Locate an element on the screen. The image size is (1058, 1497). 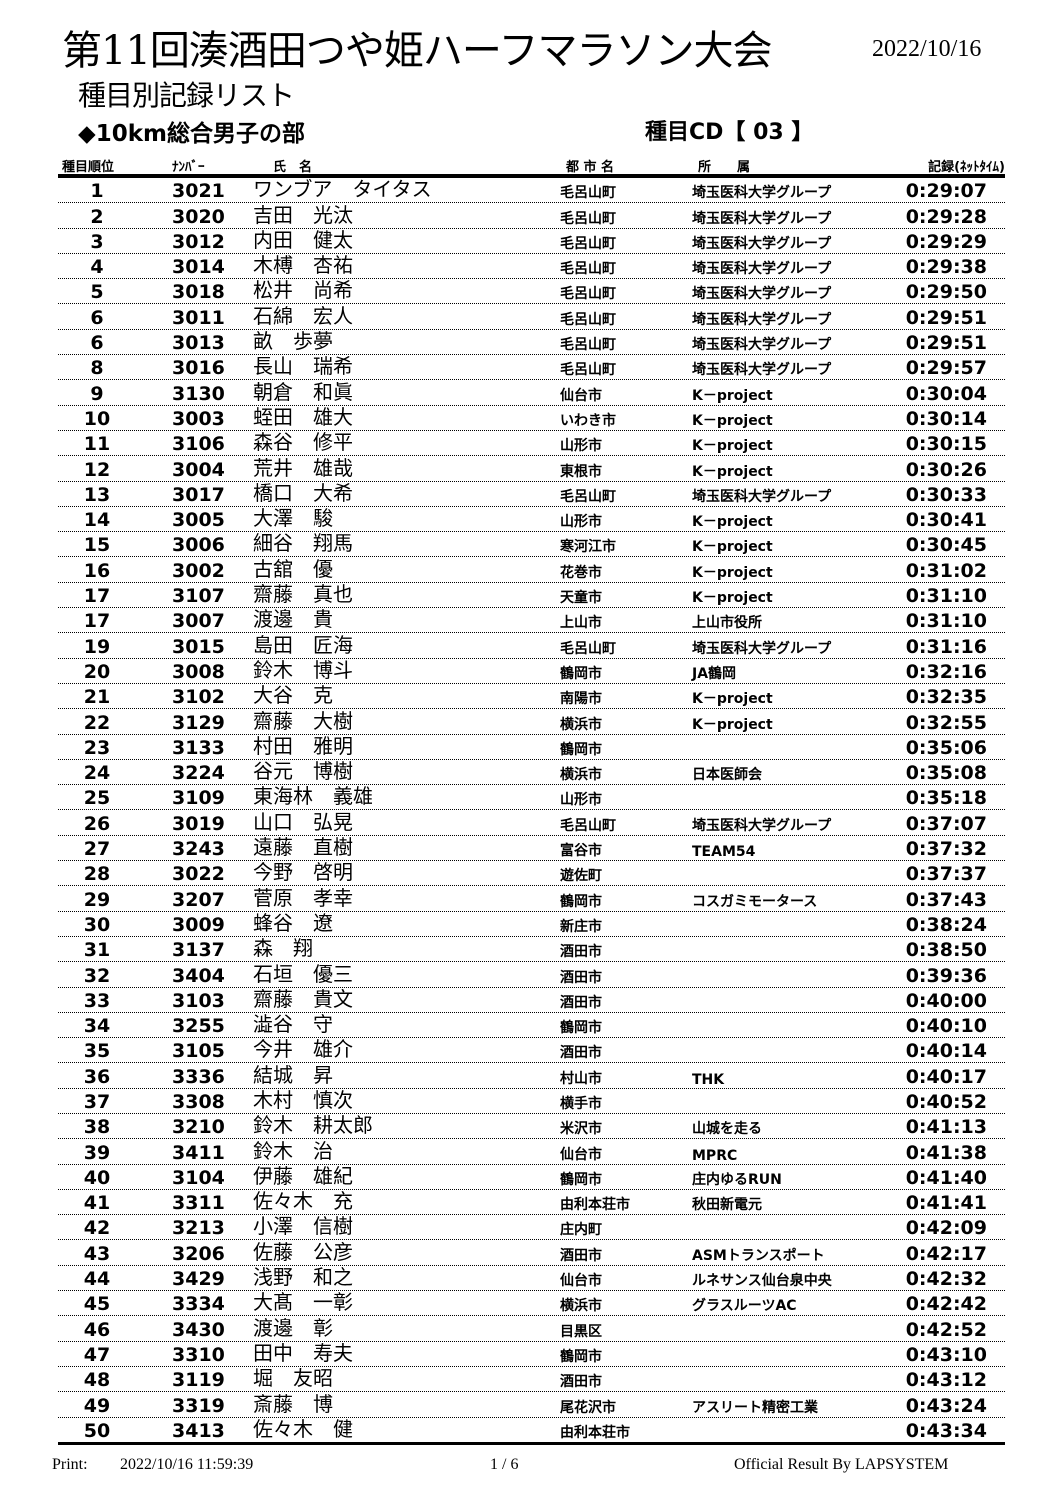
cell-rank: 11 is located at coordinates (97, 444).